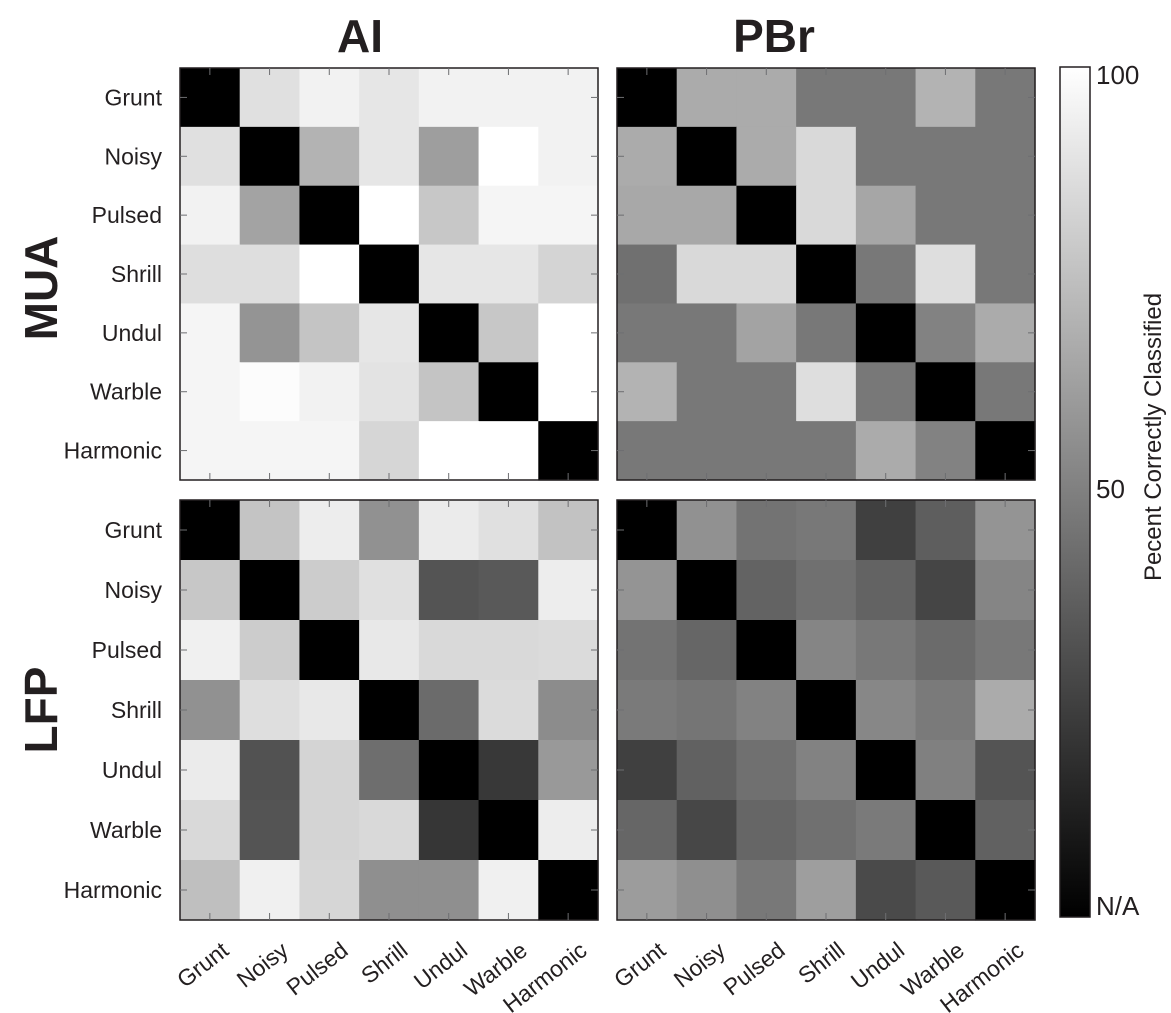  What do you see at coordinates (1075, 492) in the screenshot?
I see `colorbar` at bounding box center [1075, 492].